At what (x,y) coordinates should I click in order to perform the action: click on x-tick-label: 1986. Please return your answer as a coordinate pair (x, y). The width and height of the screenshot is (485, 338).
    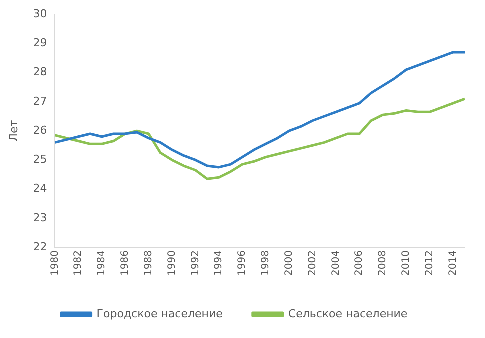
    Looking at the image, I should click on (126, 263).